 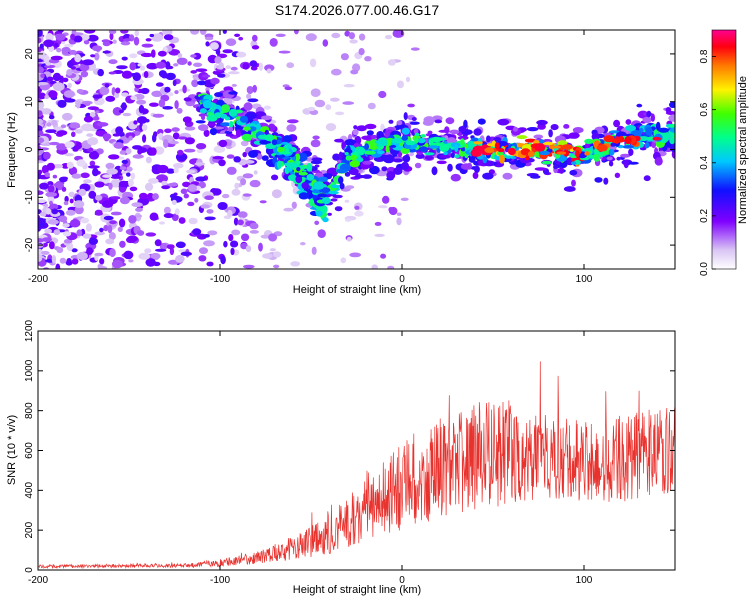 What do you see at coordinates (724, 149) in the screenshot?
I see `colorbar-gradient` at bounding box center [724, 149].